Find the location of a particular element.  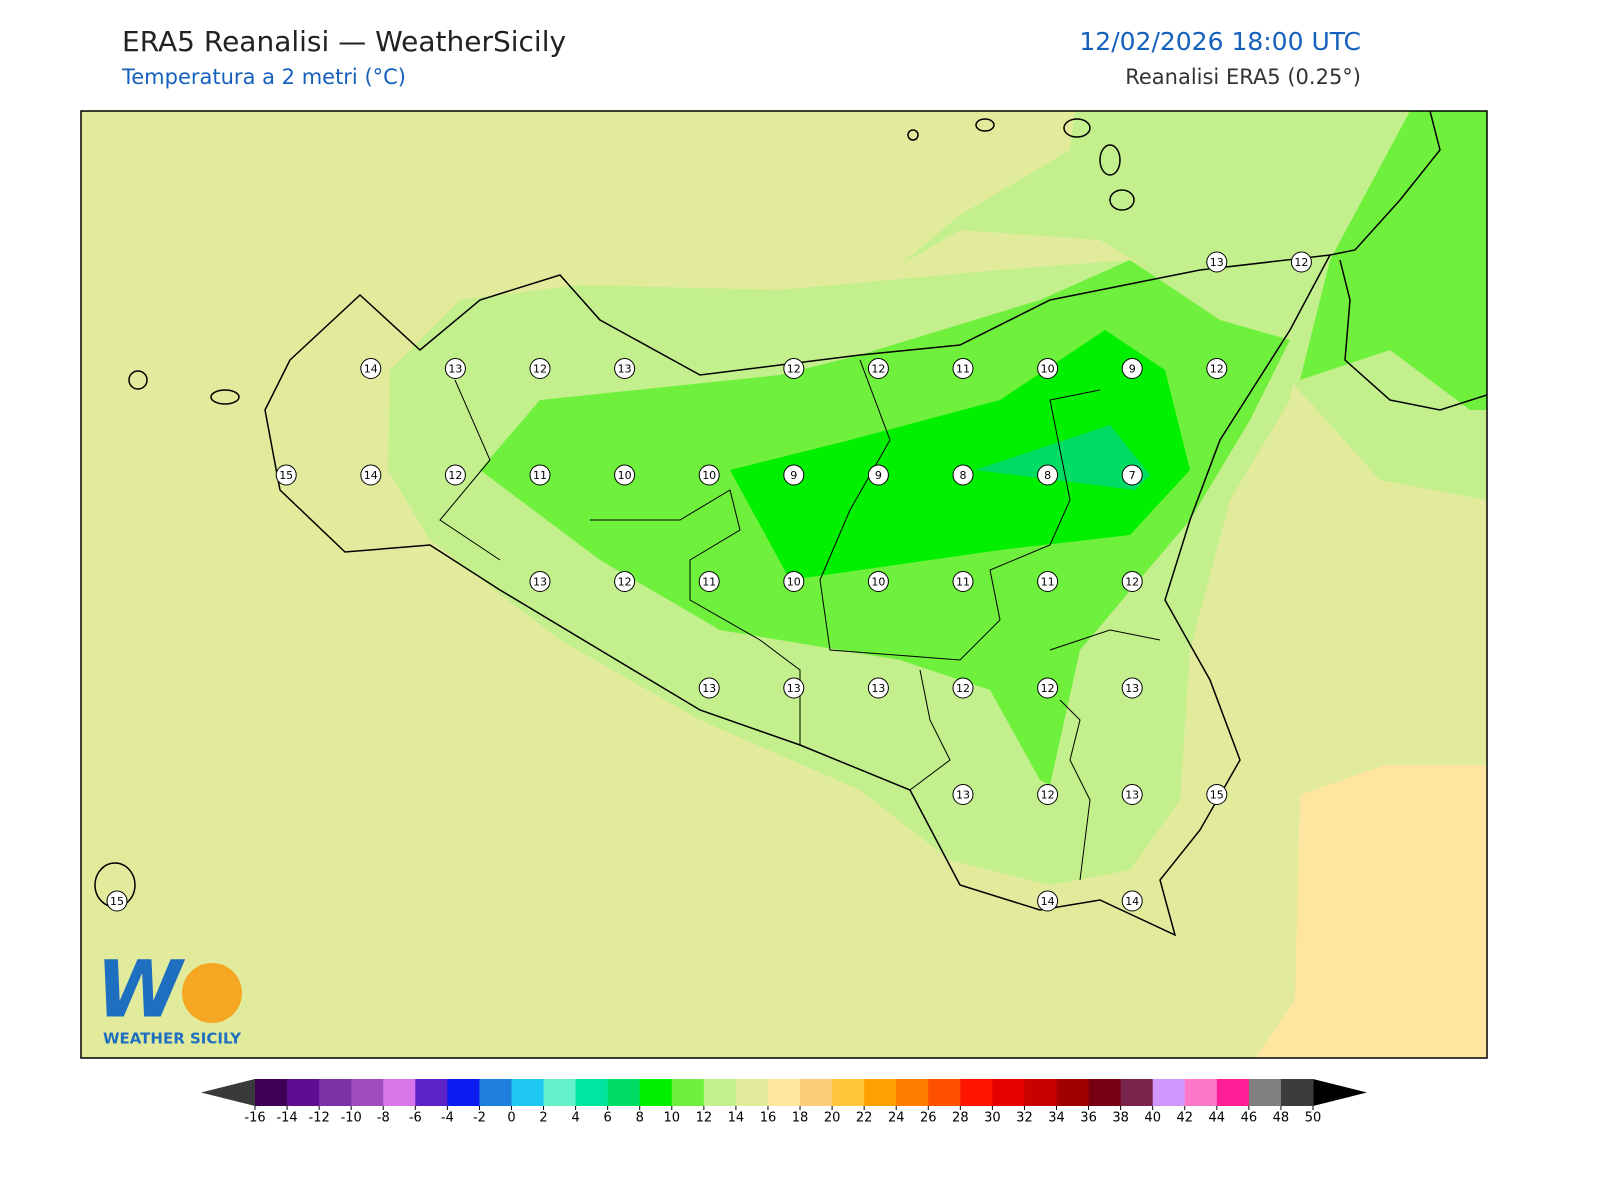

colorbar-tick-label: 42 is located at coordinates (1184, 1118).